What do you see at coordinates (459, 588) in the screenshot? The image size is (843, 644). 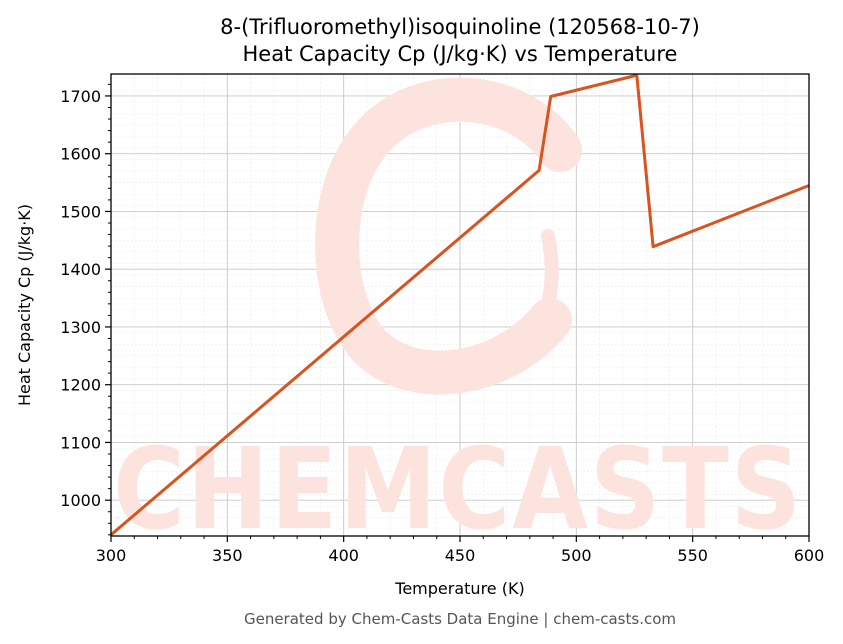 I see `x-axis-label: Temperature (K)` at bounding box center [459, 588].